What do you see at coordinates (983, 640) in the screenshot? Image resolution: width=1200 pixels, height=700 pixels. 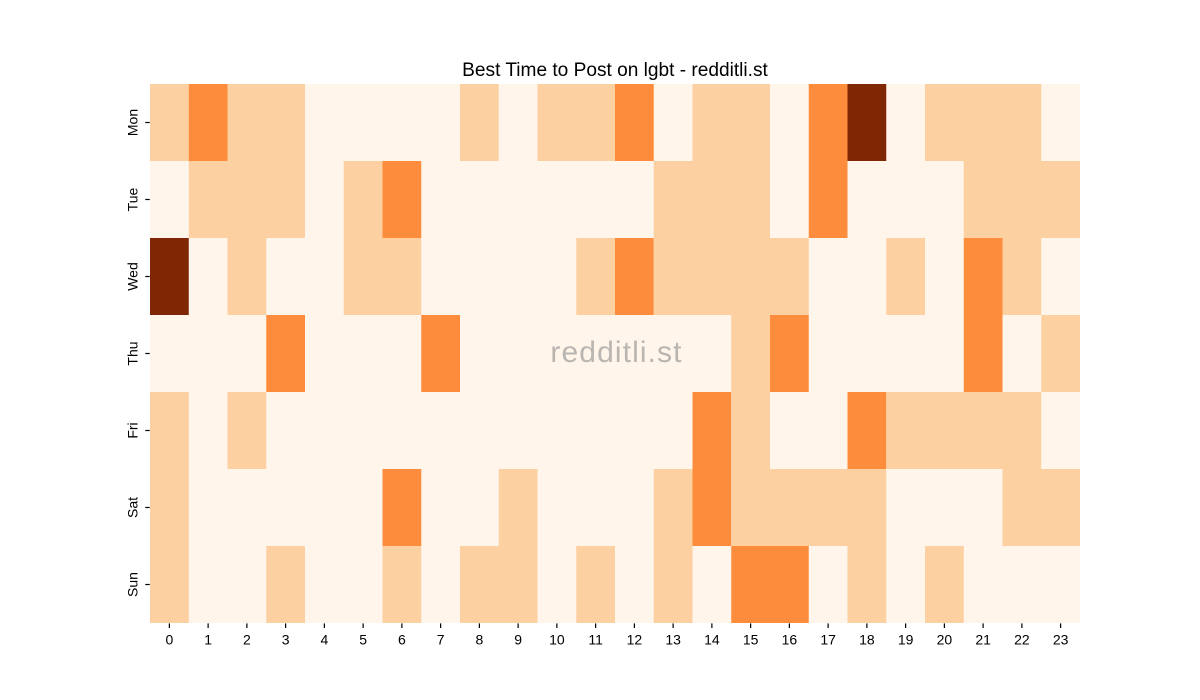 I see `svg-text: 21` at bounding box center [983, 640].